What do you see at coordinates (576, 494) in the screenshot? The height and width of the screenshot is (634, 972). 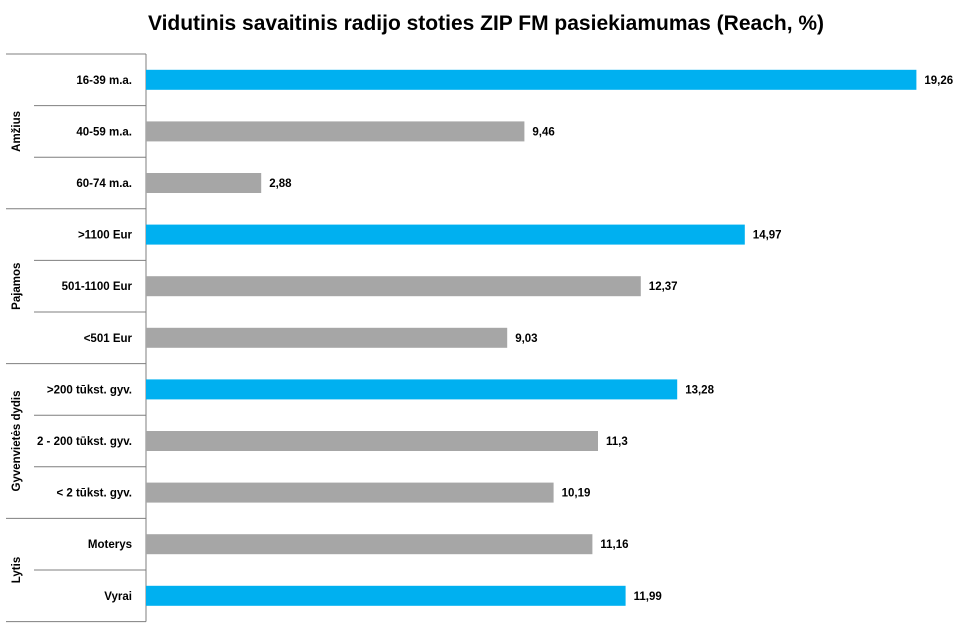 I see `data-label: 10,19` at bounding box center [576, 494].